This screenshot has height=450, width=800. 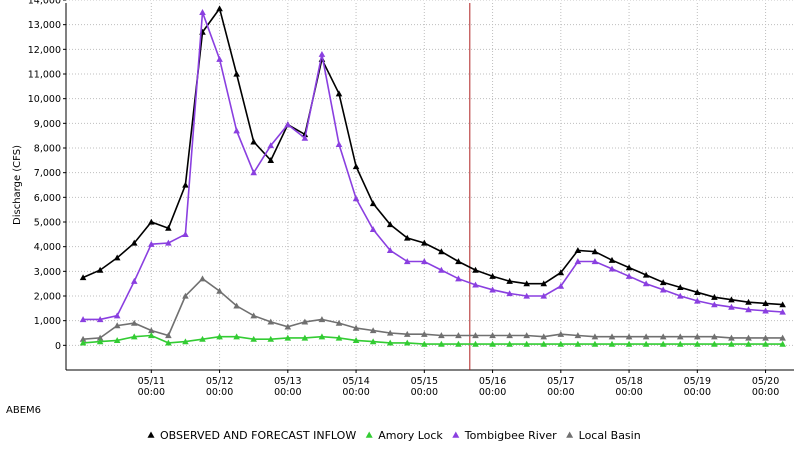 What do you see at coordinates (410, 435) in the screenshot?
I see `legend-label: Amory Lock` at bounding box center [410, 435].